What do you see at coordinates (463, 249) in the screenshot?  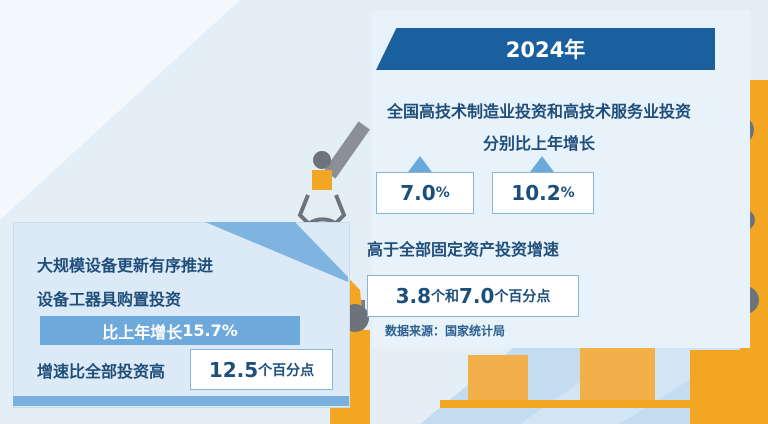 I see `compare-line: 高于全部固定资产投资增速` at bounding box center [463, 249].